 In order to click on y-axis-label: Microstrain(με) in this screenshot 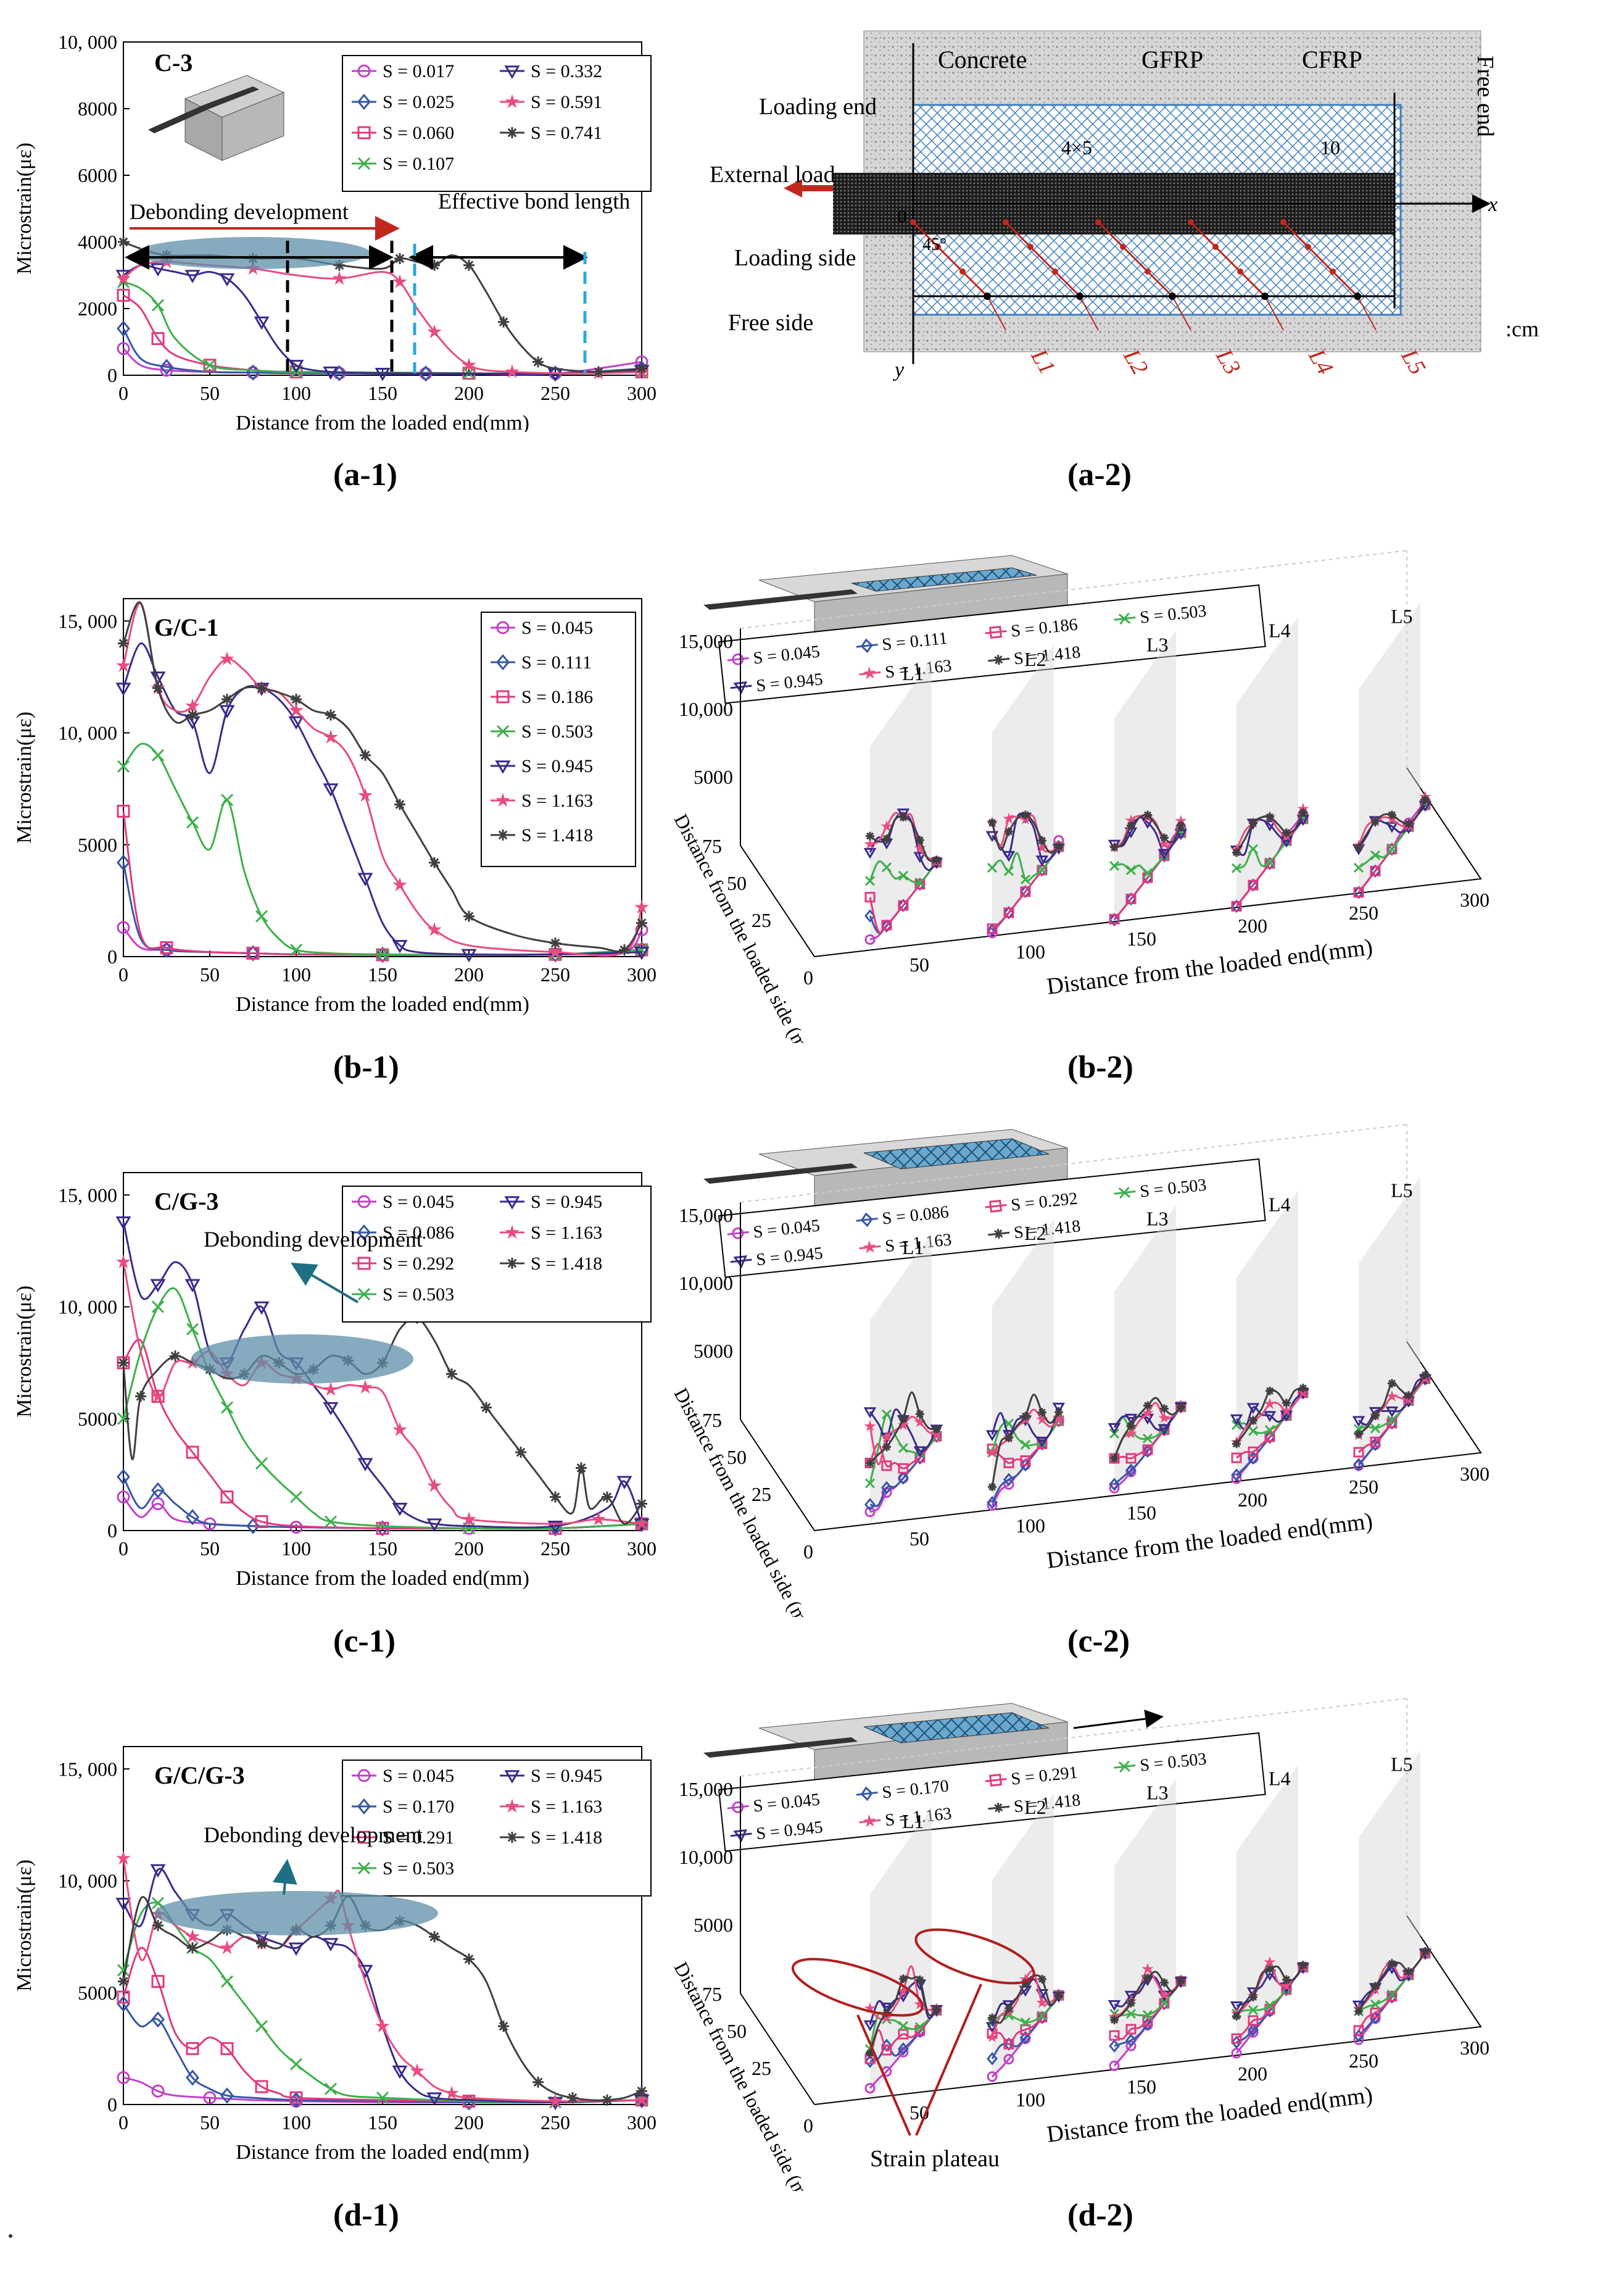, I will do `click(24, 209)`.